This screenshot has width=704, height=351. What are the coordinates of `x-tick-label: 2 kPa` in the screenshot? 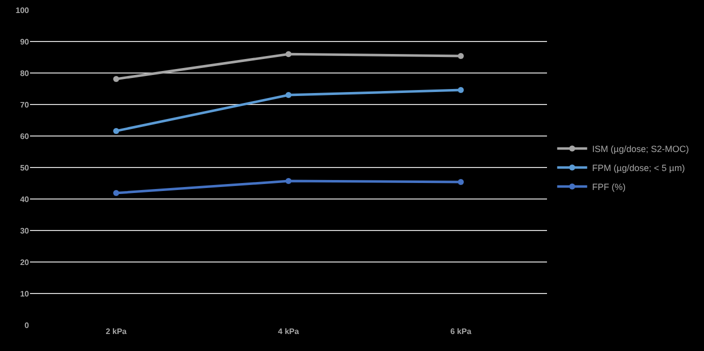 It's located at (117, 331).